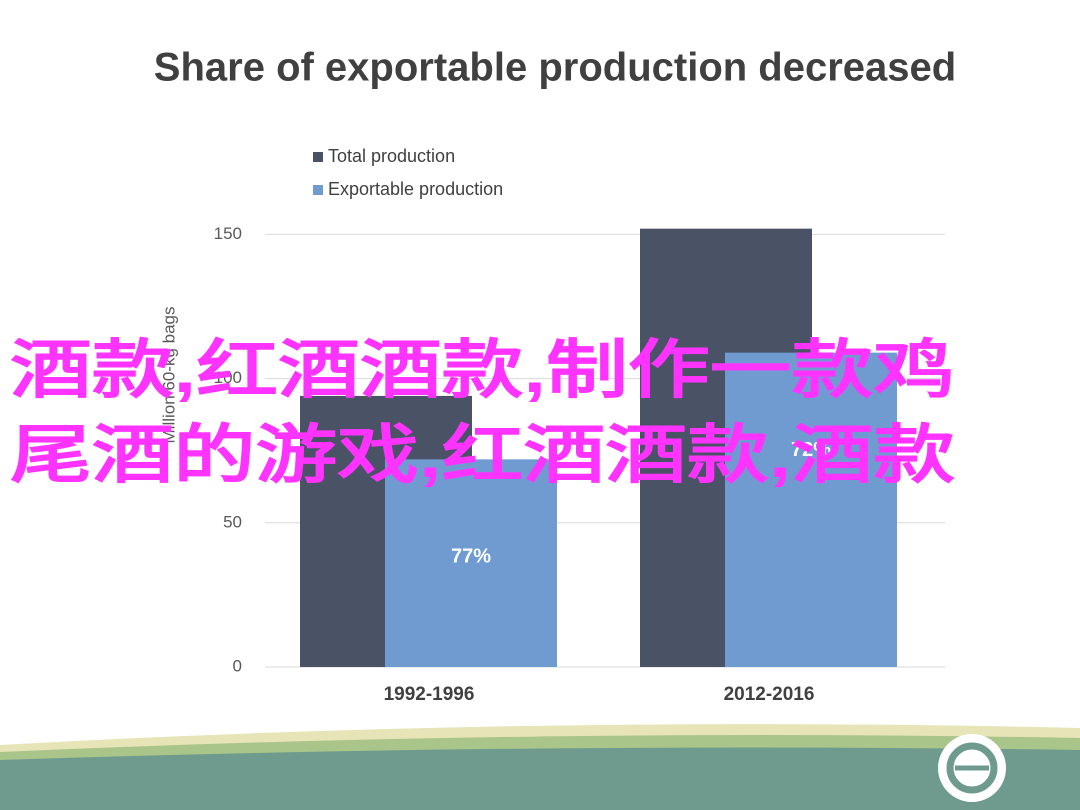  I want to click on wave-teal, so click(540, 778).